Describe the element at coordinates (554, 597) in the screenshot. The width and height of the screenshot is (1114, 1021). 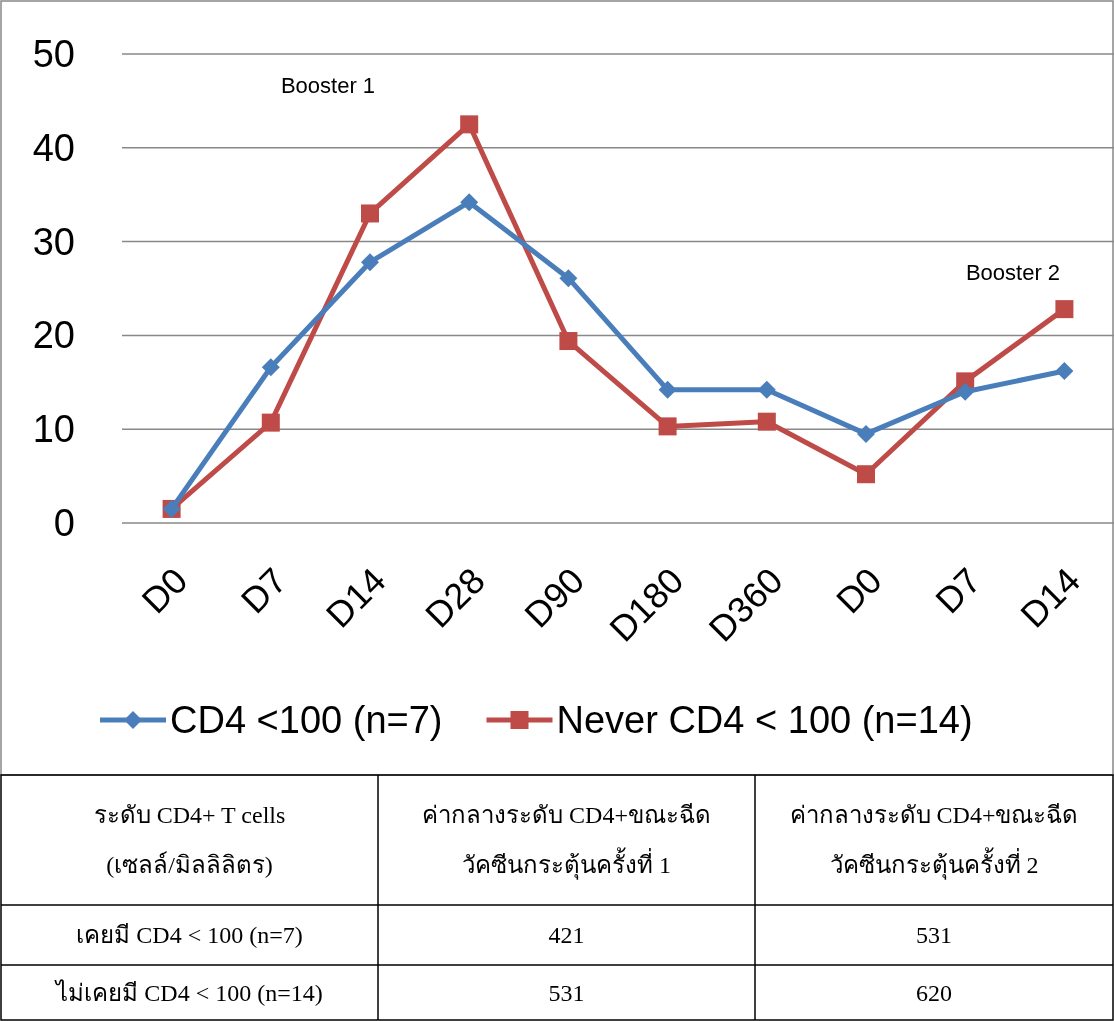
I see `x-tick-label: D90` at that location.